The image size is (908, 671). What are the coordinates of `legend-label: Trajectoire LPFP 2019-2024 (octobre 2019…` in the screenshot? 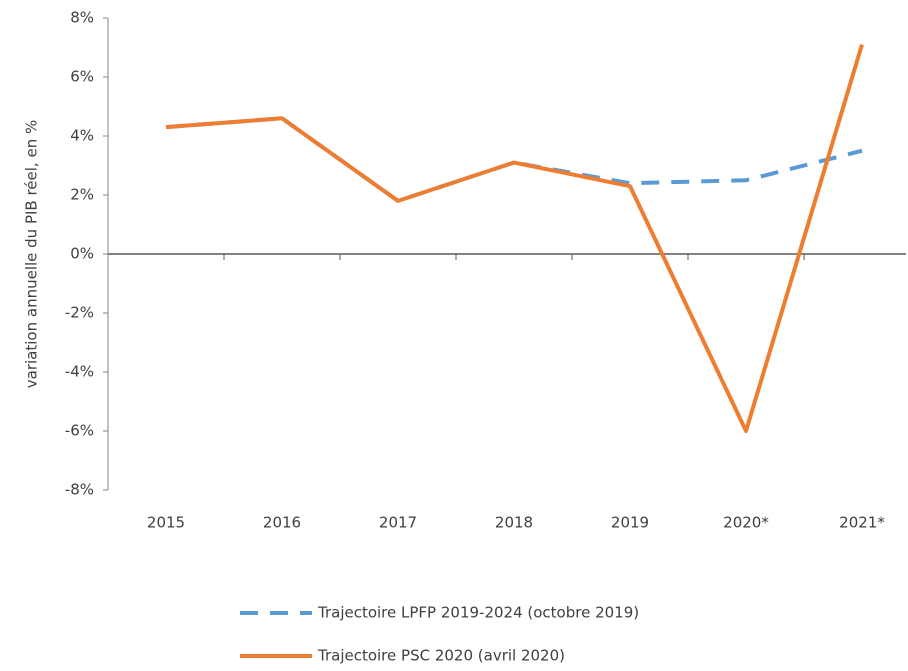 It's located at (478, 613).